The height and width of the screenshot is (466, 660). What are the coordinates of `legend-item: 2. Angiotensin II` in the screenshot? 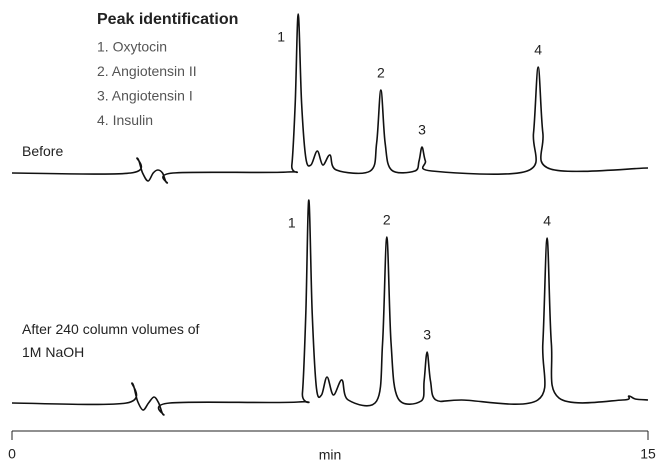 It's located at (147, 71).